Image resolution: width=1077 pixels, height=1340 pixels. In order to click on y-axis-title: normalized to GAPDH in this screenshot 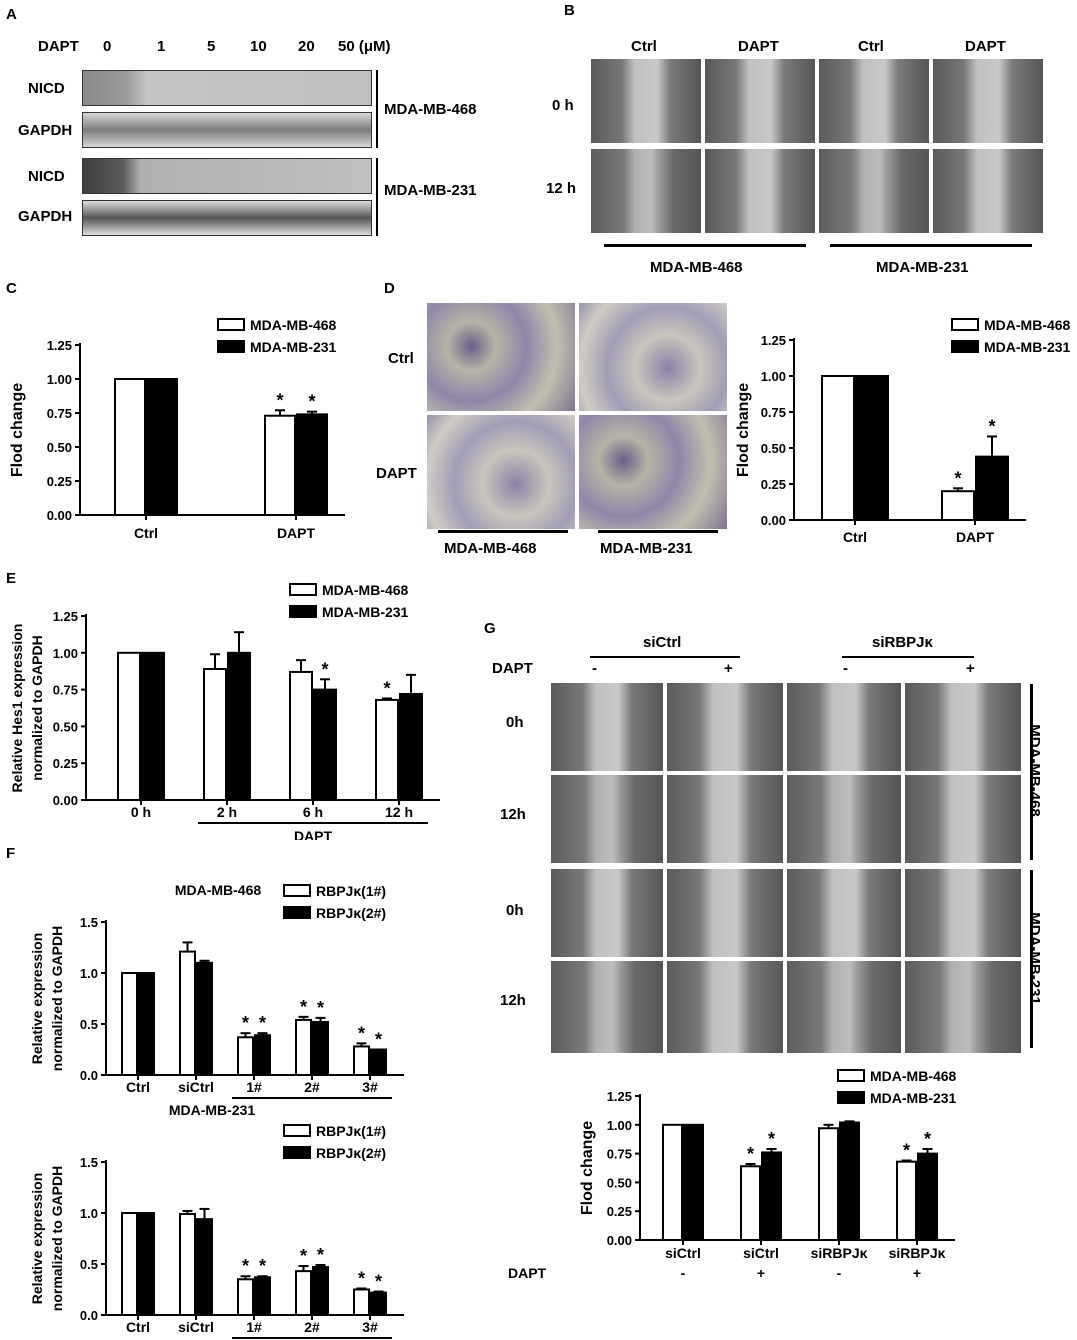, I will do `click(37, 707)`.